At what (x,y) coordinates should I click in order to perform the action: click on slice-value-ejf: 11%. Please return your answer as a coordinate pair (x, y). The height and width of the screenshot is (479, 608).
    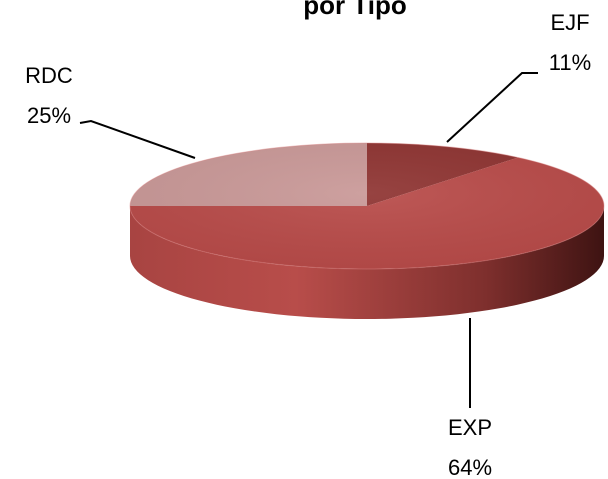
    Looking at the image, I should click on (570, 62).